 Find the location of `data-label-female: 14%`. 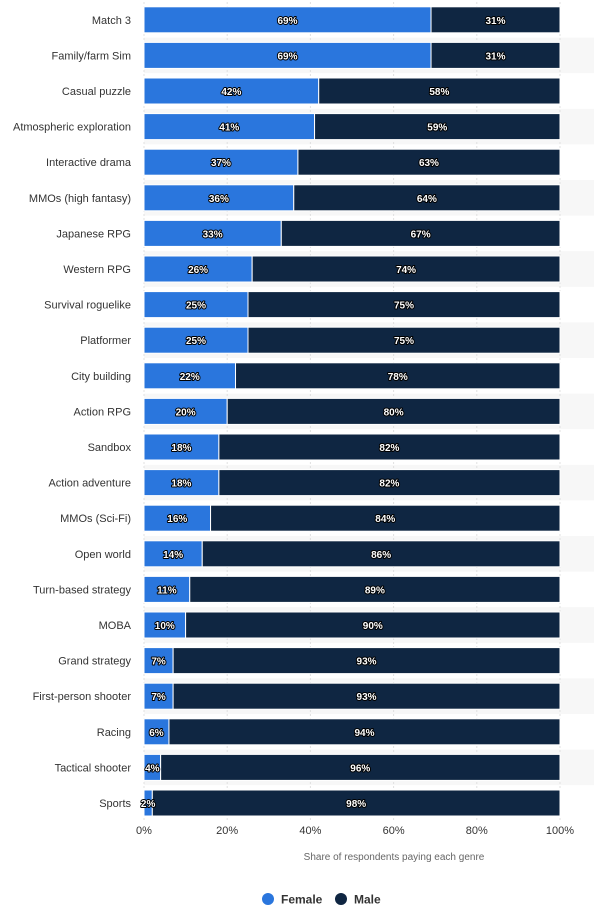

data-label-female: 14% is located at coordinates (173, 555).